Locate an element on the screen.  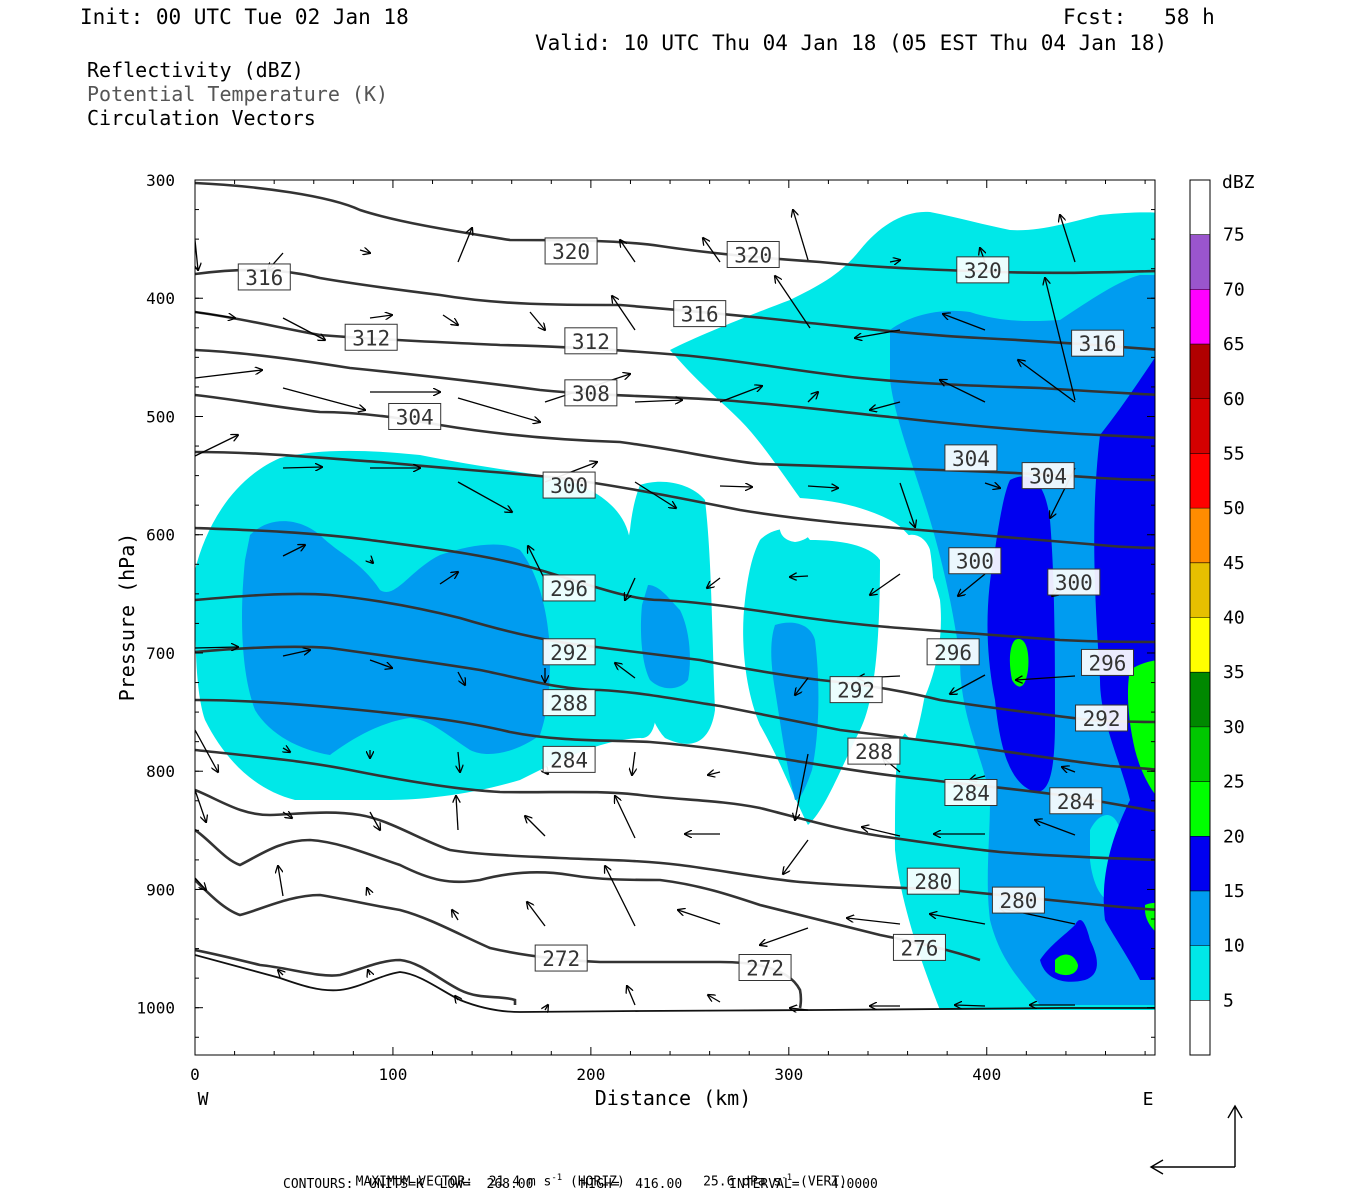
colorbar-label: 75 is located at coordinates (1234, 235).